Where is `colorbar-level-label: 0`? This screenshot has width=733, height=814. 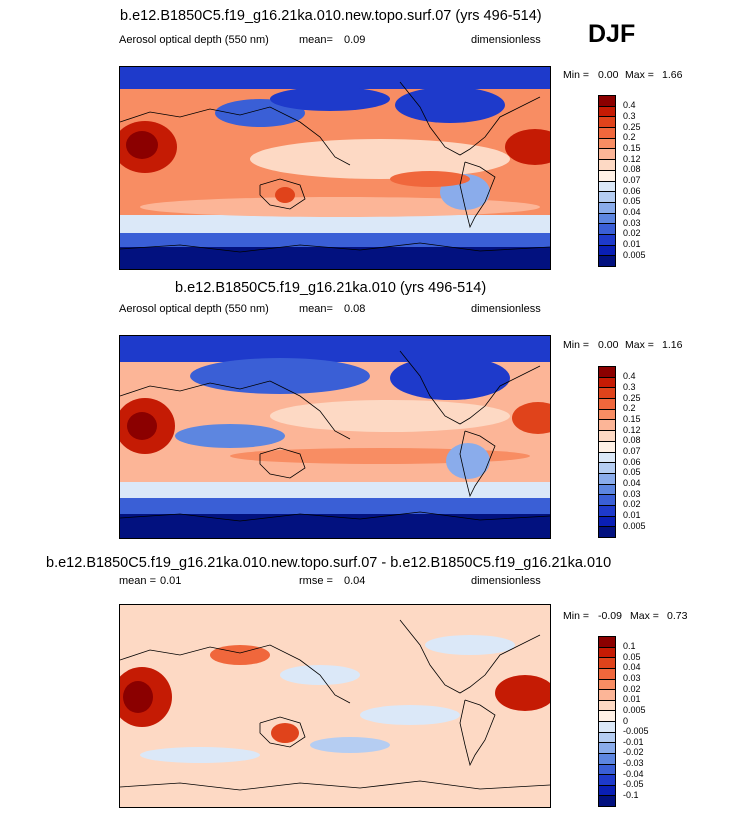 colorbar-level-label: 0 is located at coordinates (626, 720).